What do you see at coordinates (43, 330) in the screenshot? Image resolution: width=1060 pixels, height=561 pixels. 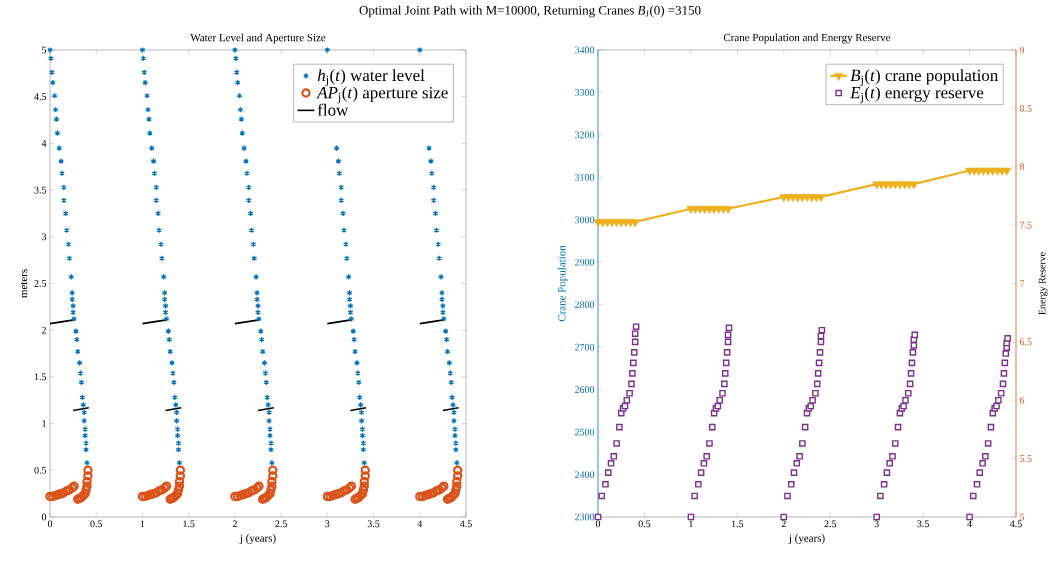 I see `y-tick-label: 2` at bounding box center [43, 330].